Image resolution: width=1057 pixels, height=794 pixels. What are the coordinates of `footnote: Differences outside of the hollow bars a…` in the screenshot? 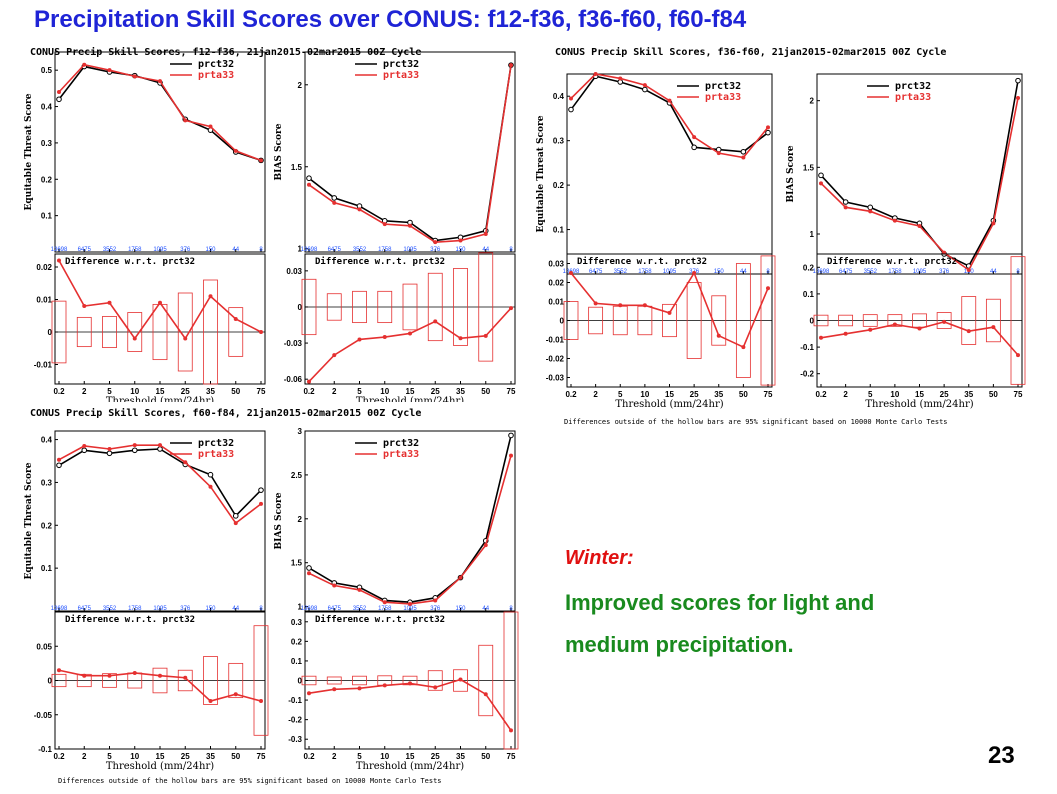 It's located at (756, 422).